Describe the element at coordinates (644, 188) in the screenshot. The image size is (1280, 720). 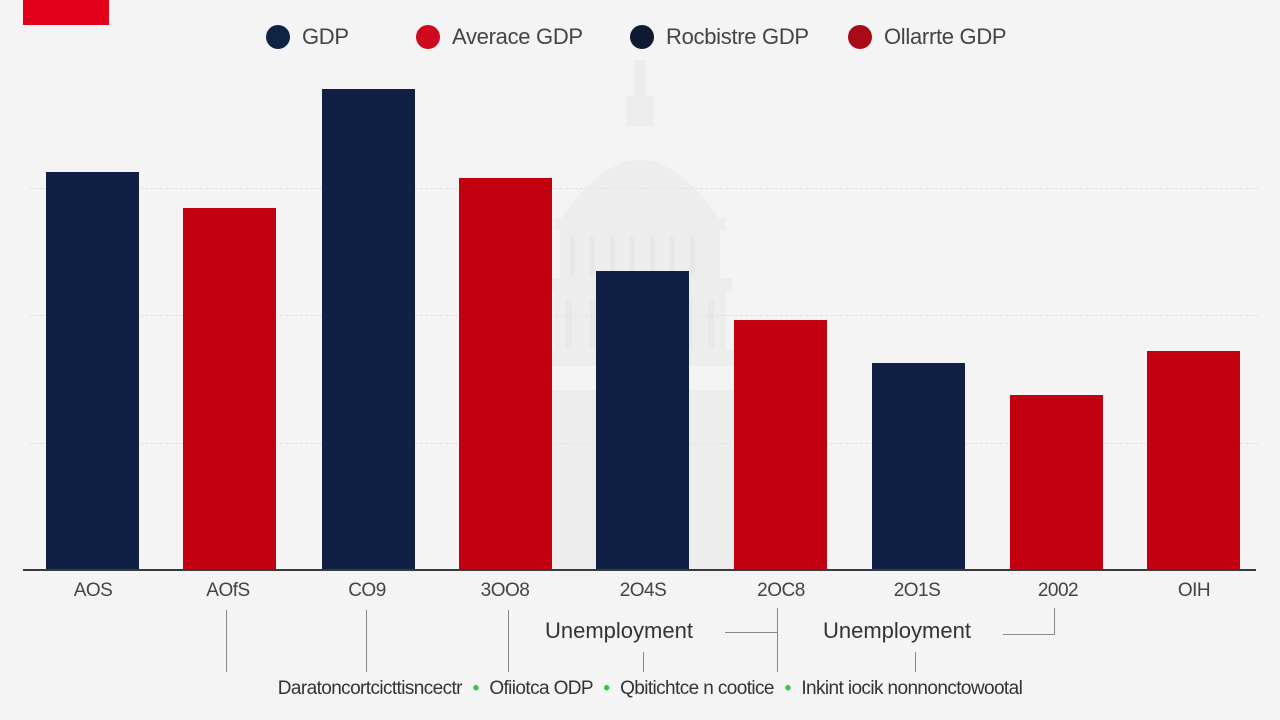
I see `gridline` at that location.